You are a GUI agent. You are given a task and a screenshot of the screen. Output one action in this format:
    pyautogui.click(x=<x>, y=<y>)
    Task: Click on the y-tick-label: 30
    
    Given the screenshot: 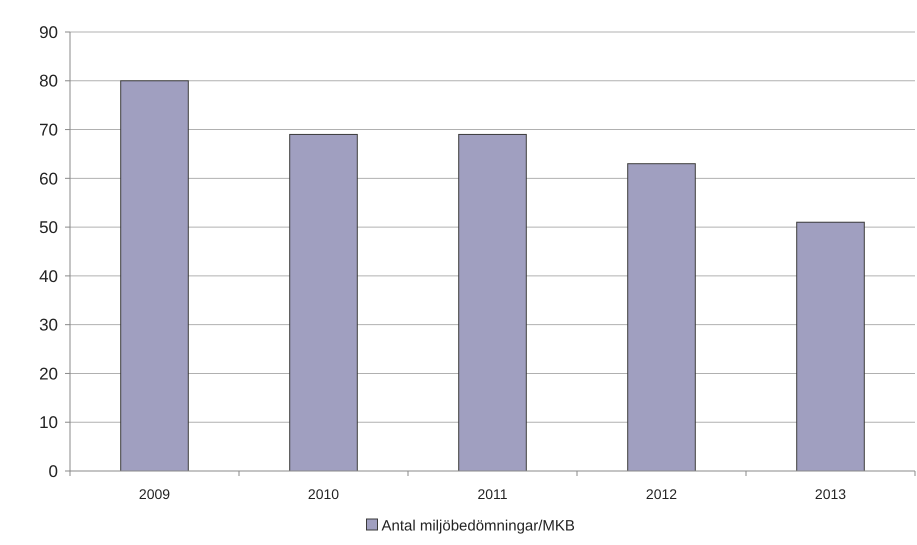 What is the action you would take?
    pyautogui.click(x=48, y=325)
    